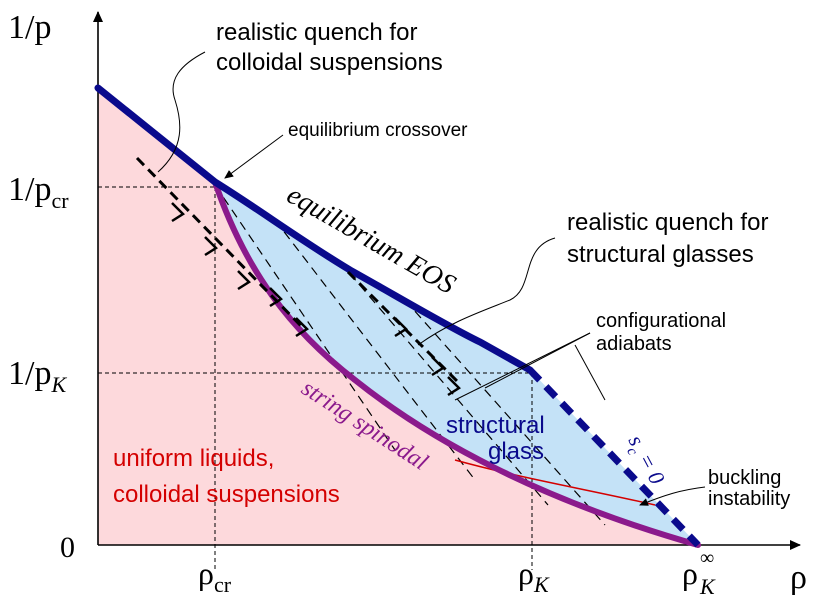  I want to click on adiabats-text-1: configurational, so click(661, 321).